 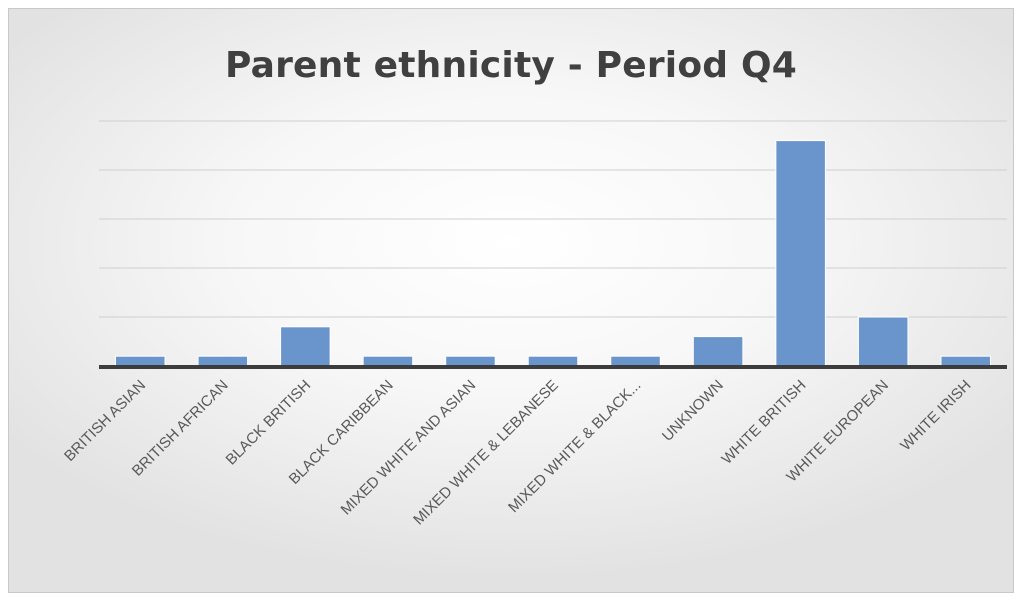 What do you see at coordinates (486, 453) in the screenshot?
I see `x-tick-label: MIXED WHITE & LEBANESE` at bounding box center [486, 453].